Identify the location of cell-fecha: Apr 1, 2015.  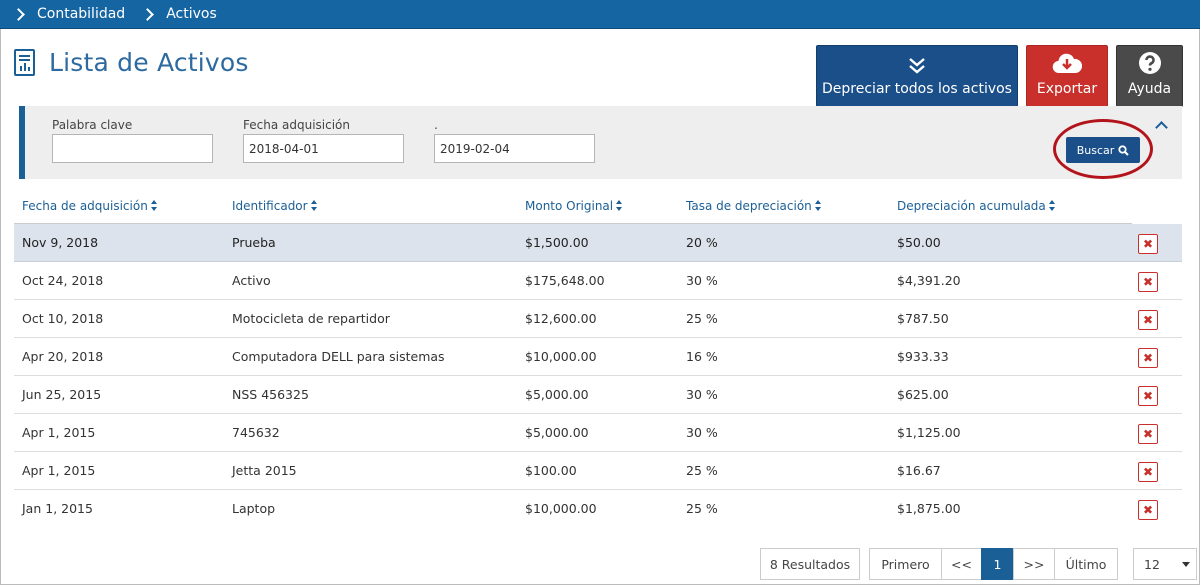
(59, 470).